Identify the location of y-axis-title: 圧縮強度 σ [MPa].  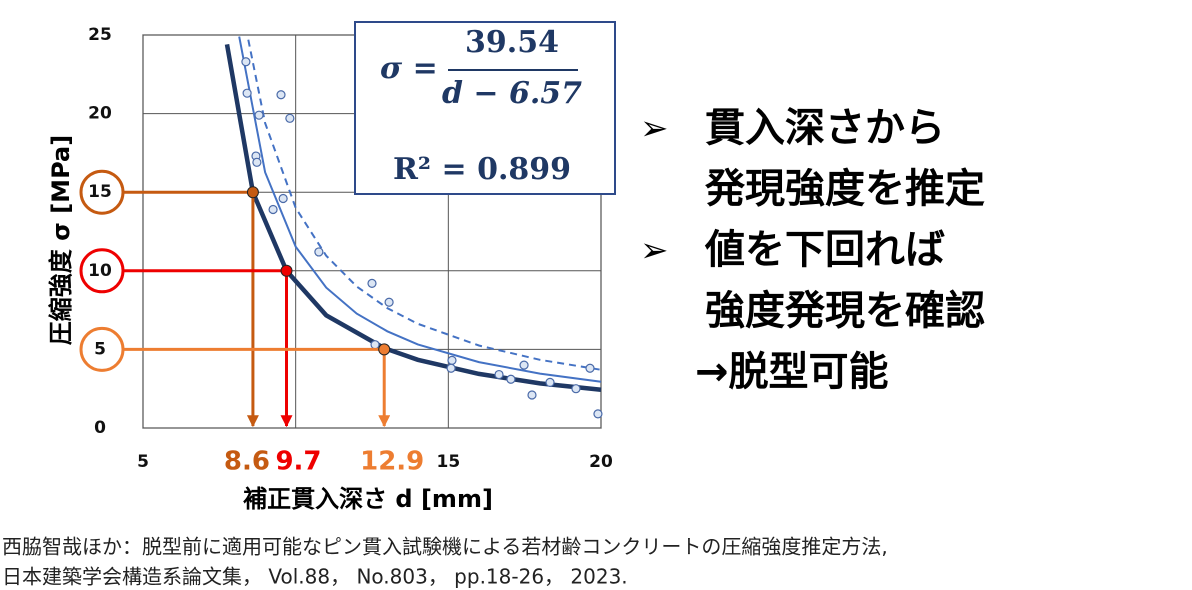
(61, 240).